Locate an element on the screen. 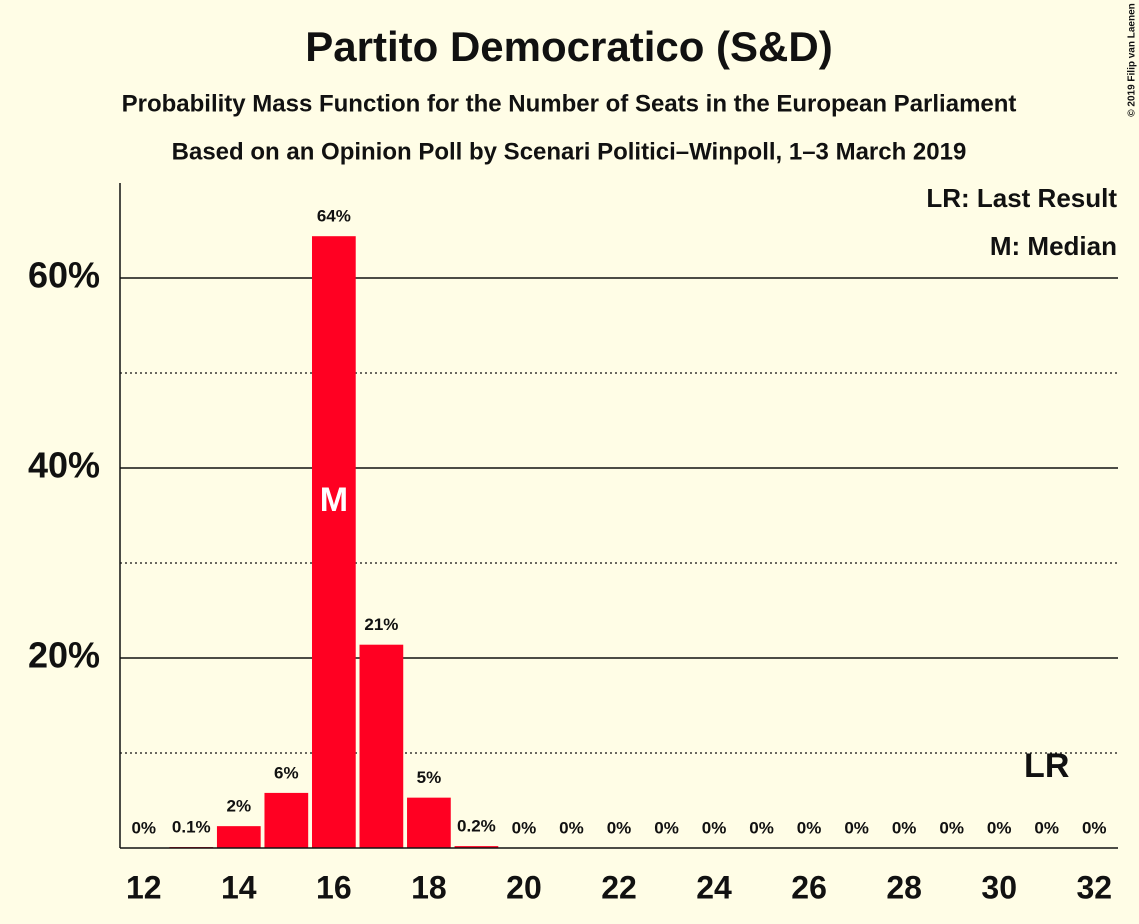  x-tick-label: 26 is located at coordinates (809, 887).